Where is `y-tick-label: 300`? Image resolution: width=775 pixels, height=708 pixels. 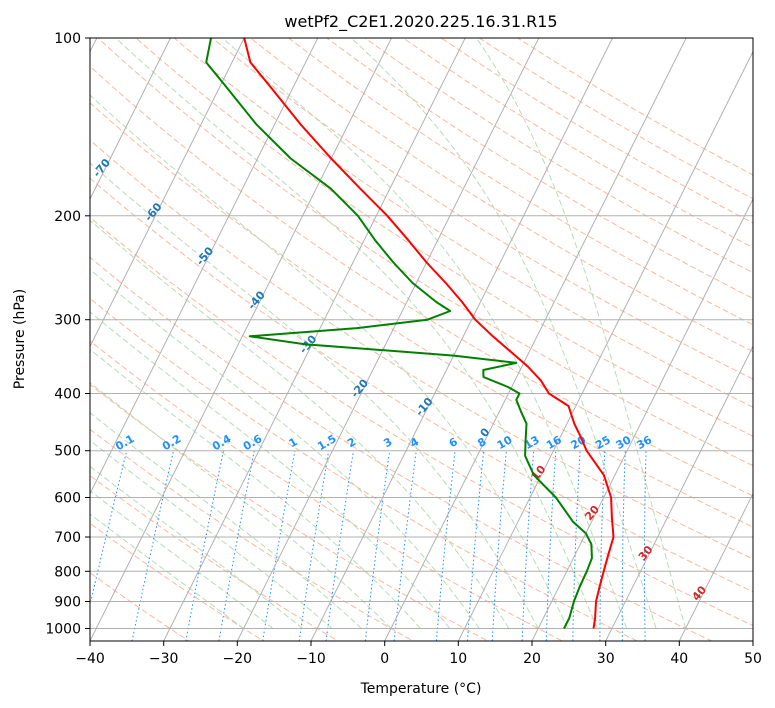 y-tick-label: 300 is located at coordinates (67, 321).